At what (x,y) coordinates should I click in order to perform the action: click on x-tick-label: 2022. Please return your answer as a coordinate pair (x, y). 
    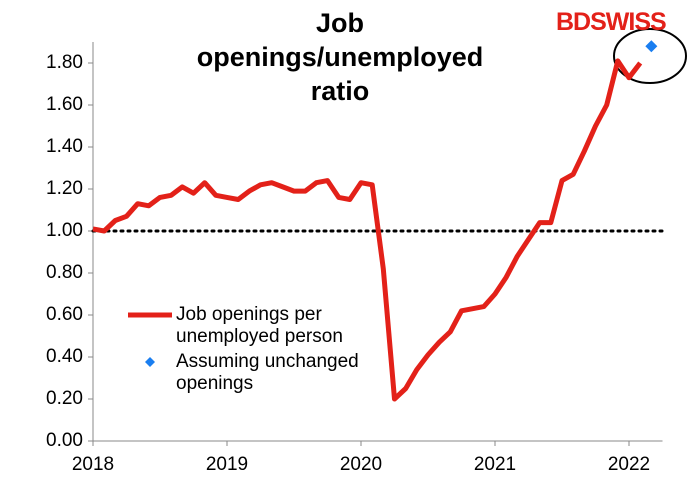
    Looking at the image, I should click on (629, 464).